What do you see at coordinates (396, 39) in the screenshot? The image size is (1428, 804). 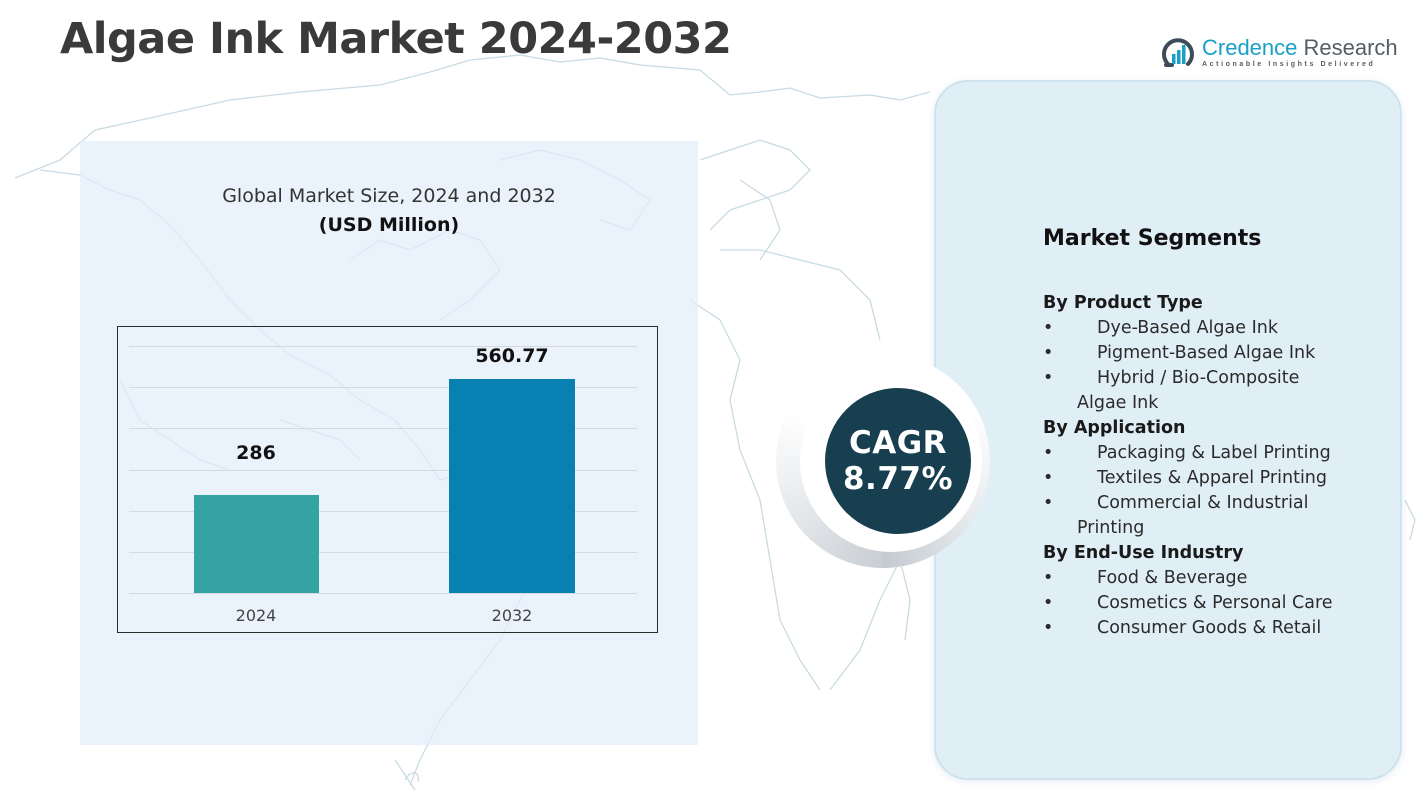 I see `page-title: Algae Ink Market 2024-2032` at bounding box center [396, 39].